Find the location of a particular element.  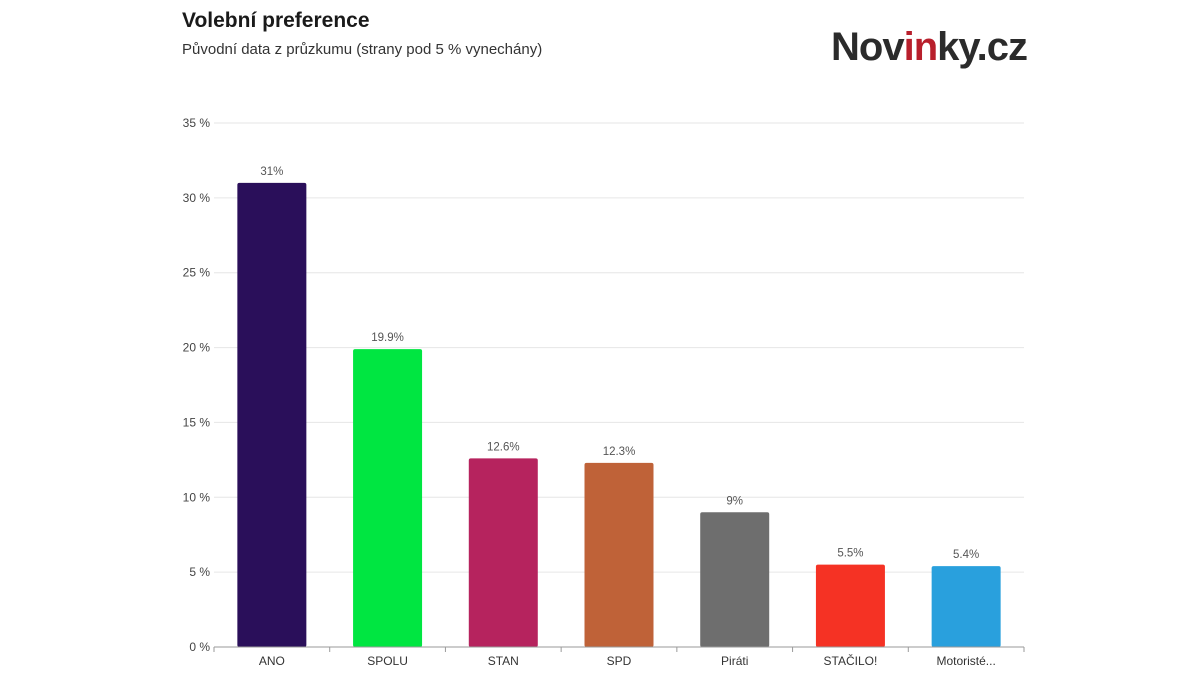

logo-text-end: ky.cz is located at coordinates (982, 47).